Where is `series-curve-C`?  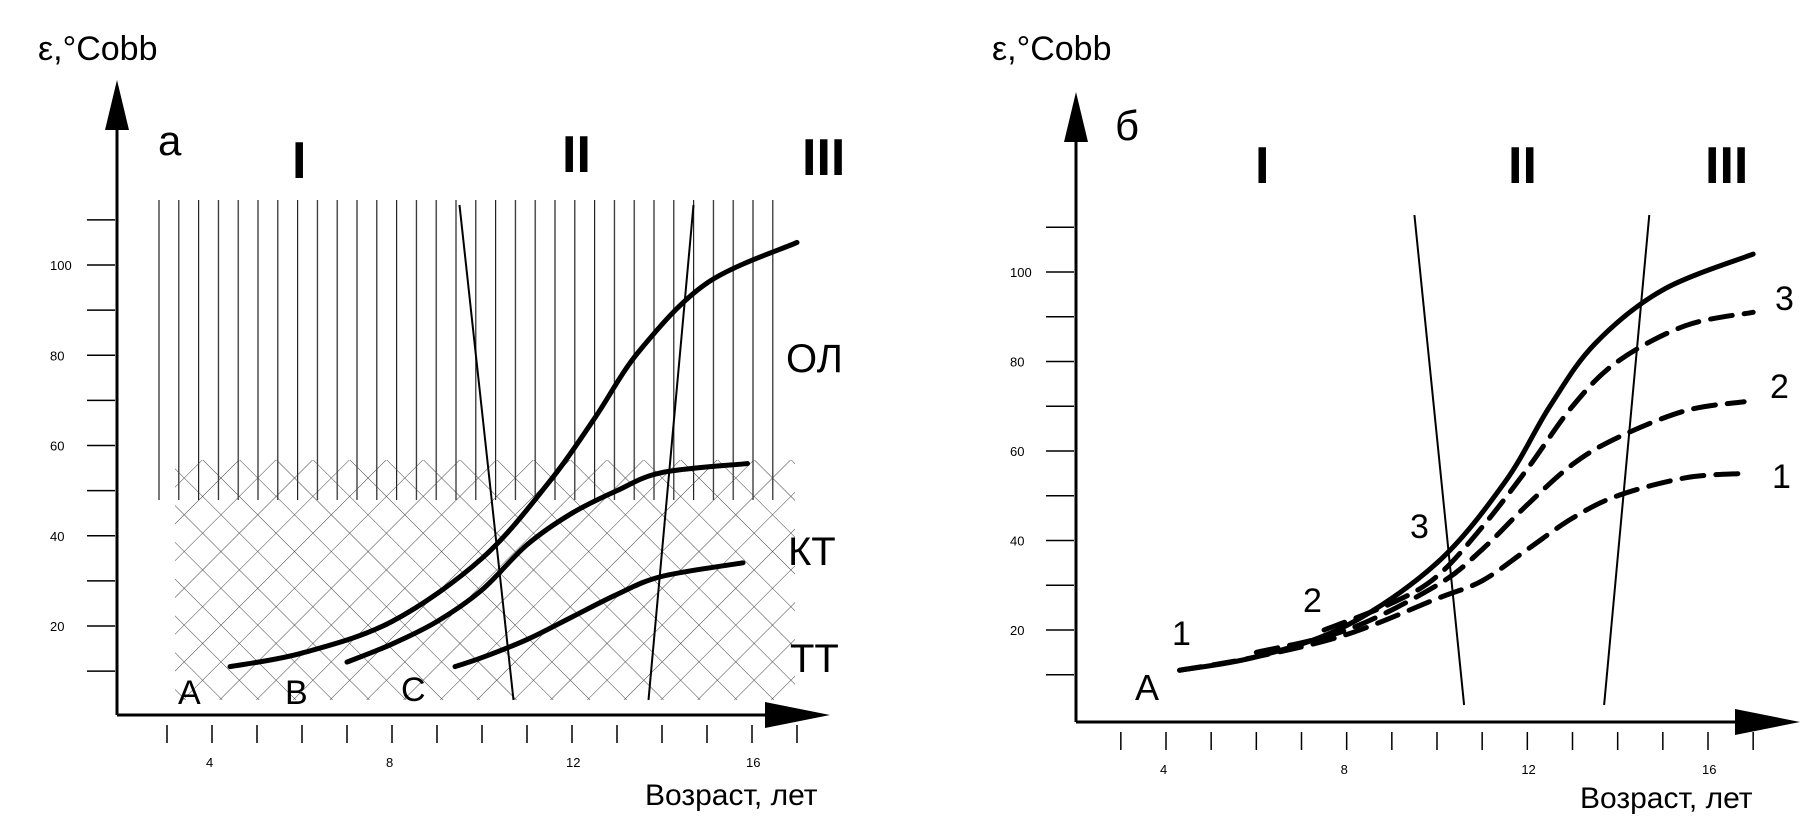 series-curve-C is located at coordinates (599, 615).